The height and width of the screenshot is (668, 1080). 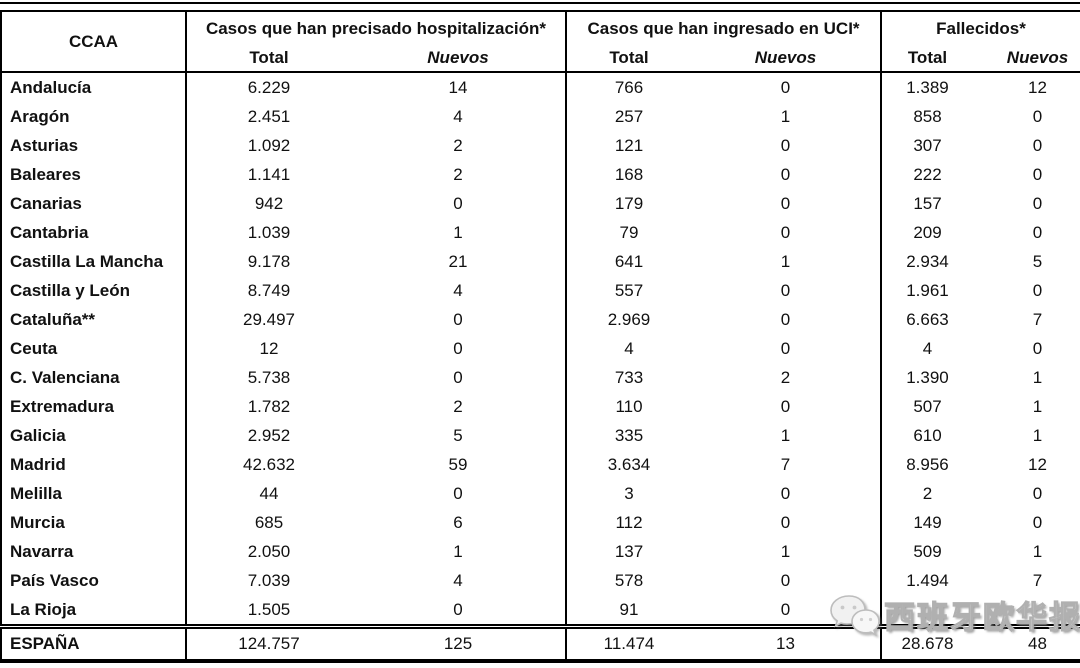 I want to click on uci-nuevos-cell: 1, so click(x=785, y=261).